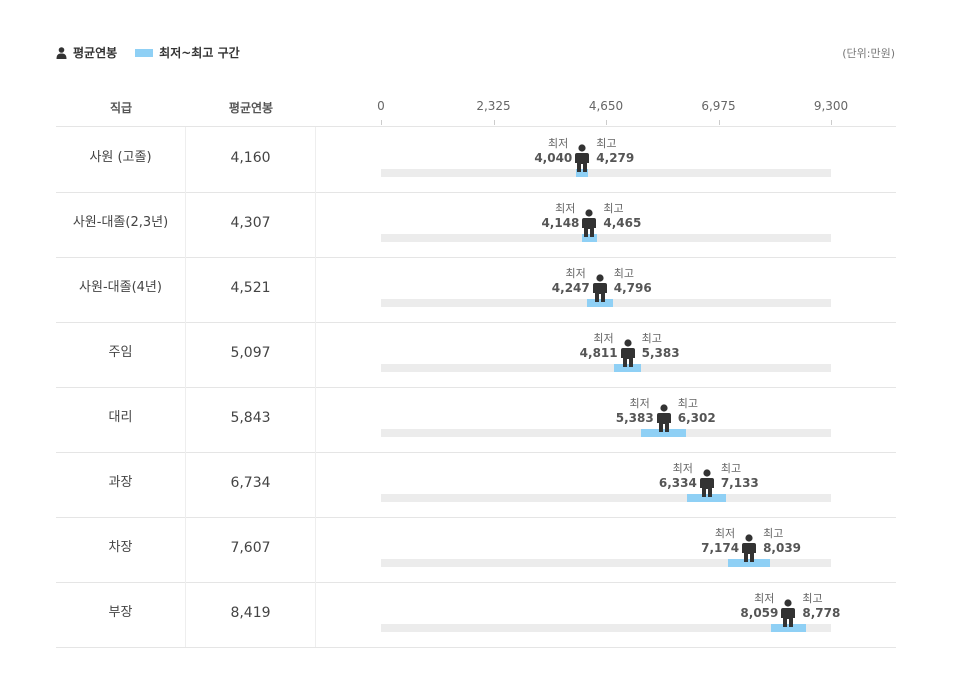 The width and height of the screenshot is (956, 695). I want to click on avg-salary-cell: 8,419, so click(251, 614).